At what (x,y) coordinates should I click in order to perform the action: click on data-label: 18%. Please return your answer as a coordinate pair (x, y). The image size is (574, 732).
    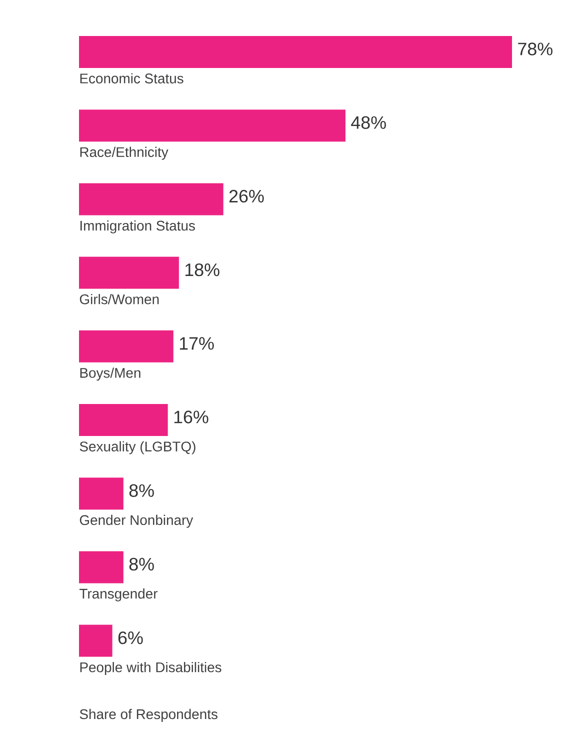
    Looking at the image, I should click on (202, 269).